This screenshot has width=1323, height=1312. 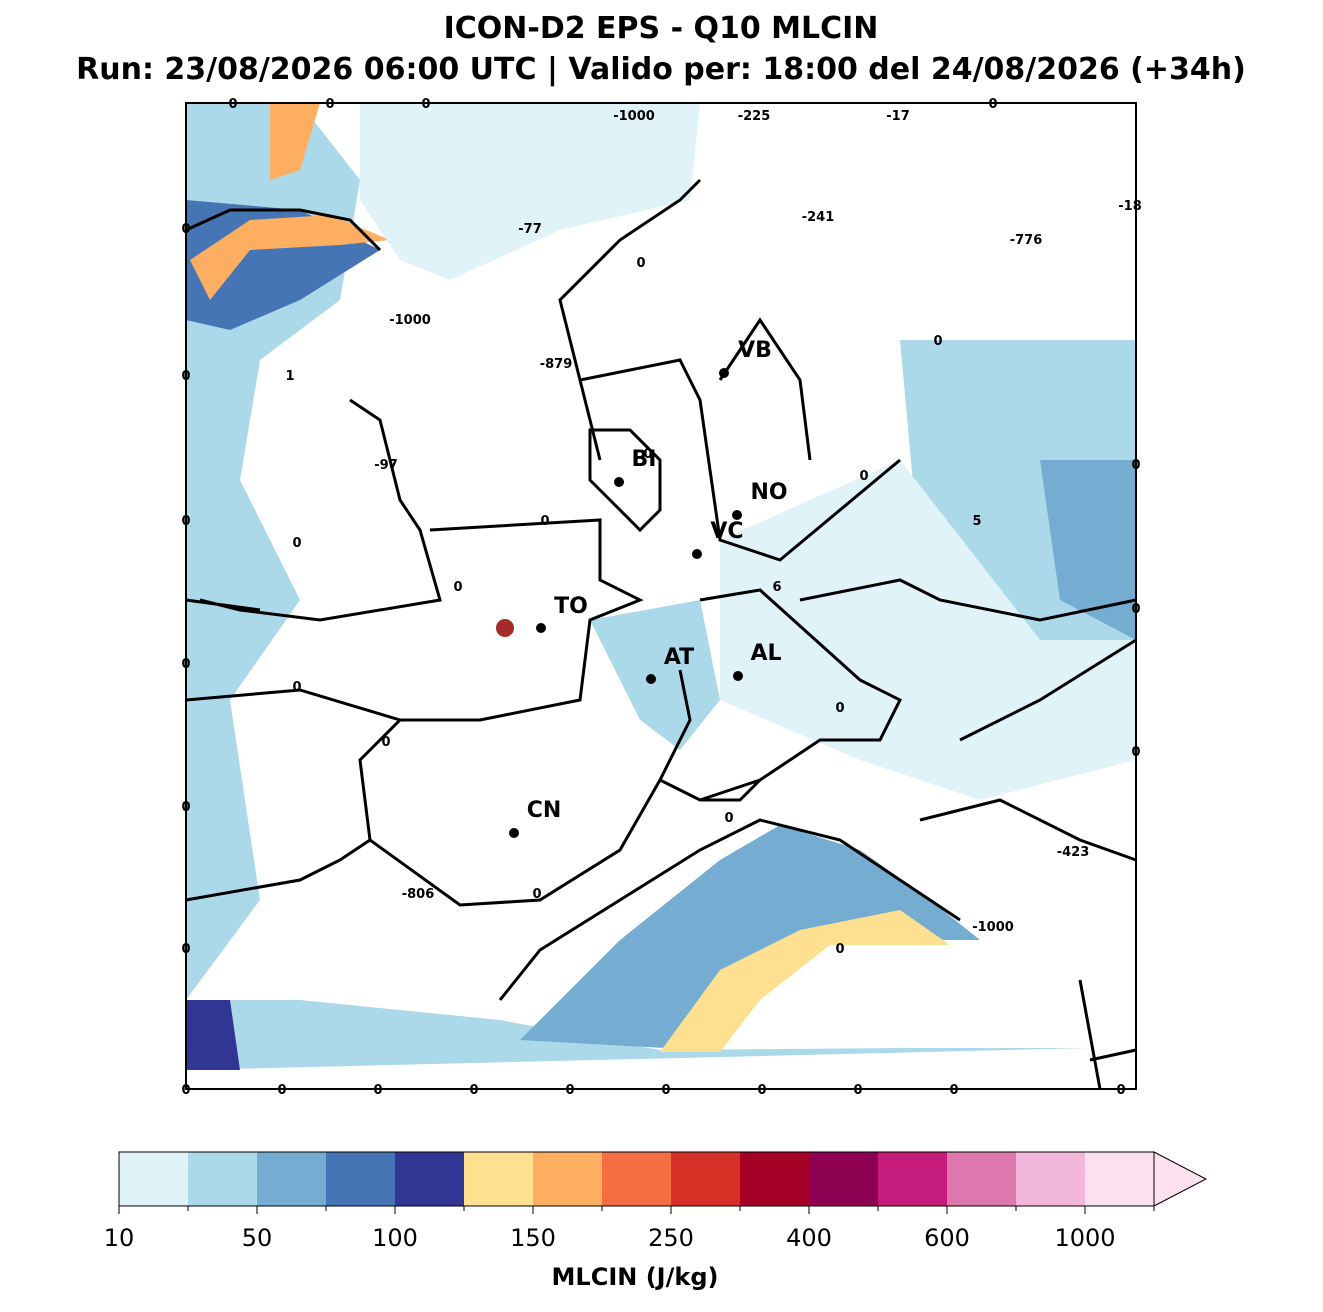 What do you see at coordinates (1084, 1238) in the screenshot?
I see `colorbar-tick-label: 1000` at bounding box center [1084, 1238].